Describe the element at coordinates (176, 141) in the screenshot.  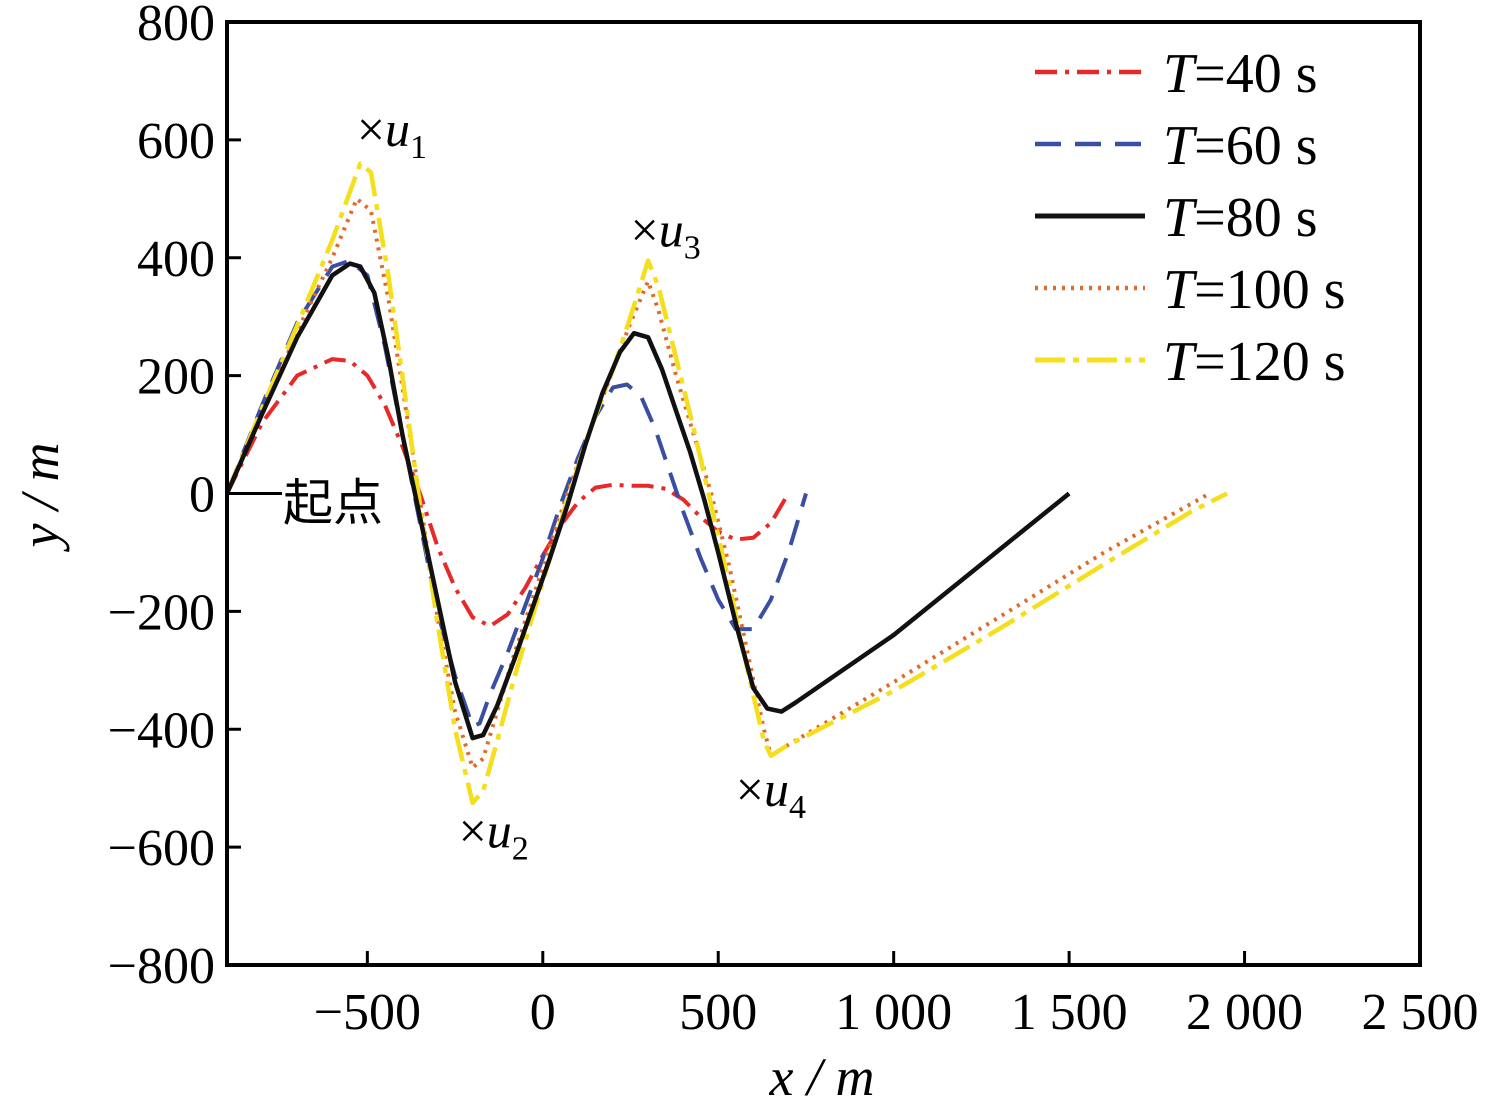
I see `y-tick-label: 600` at that location.